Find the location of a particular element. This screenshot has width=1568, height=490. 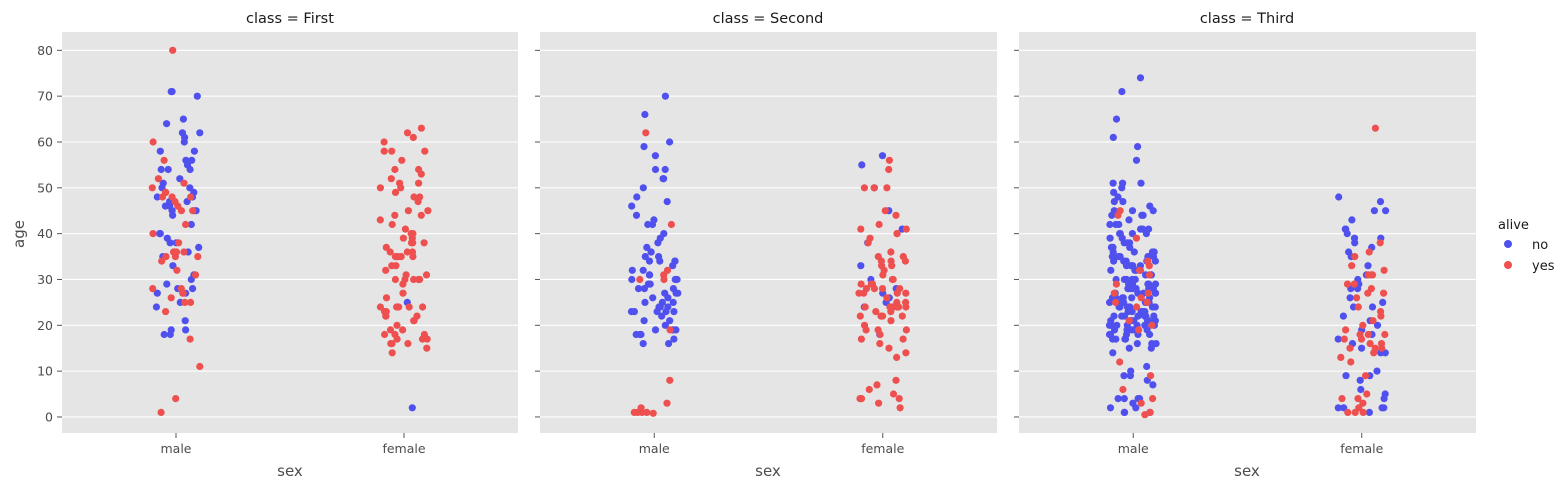

legend-title: alive is located at coordinates (1513, 225).